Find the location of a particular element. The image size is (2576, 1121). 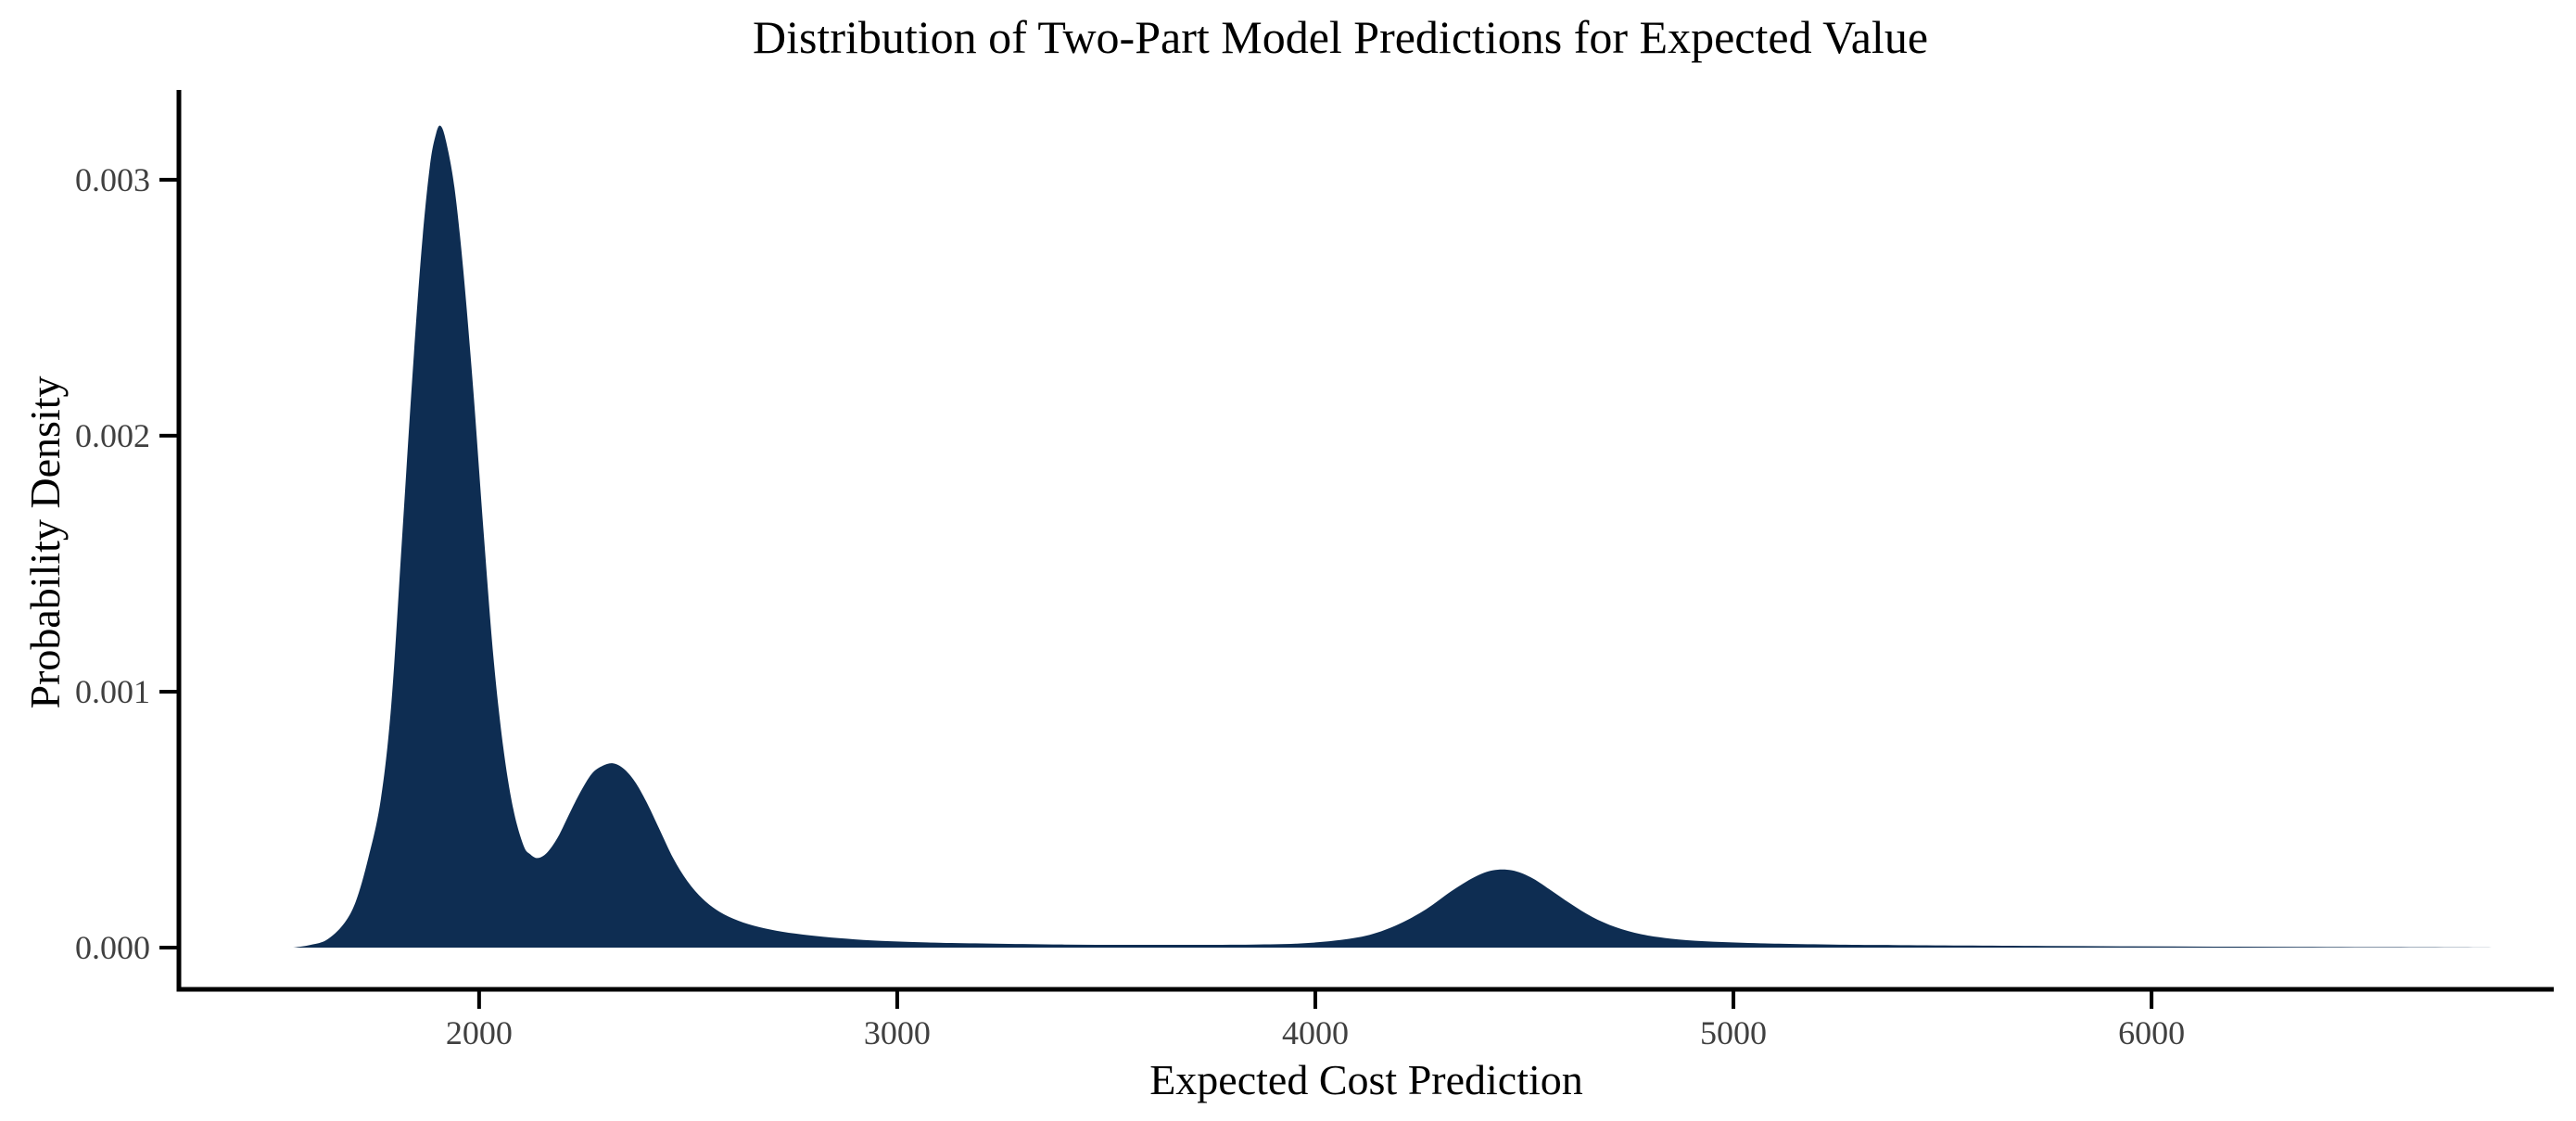

y-axis-title: Probability Density is located at coordinates (45, 542).